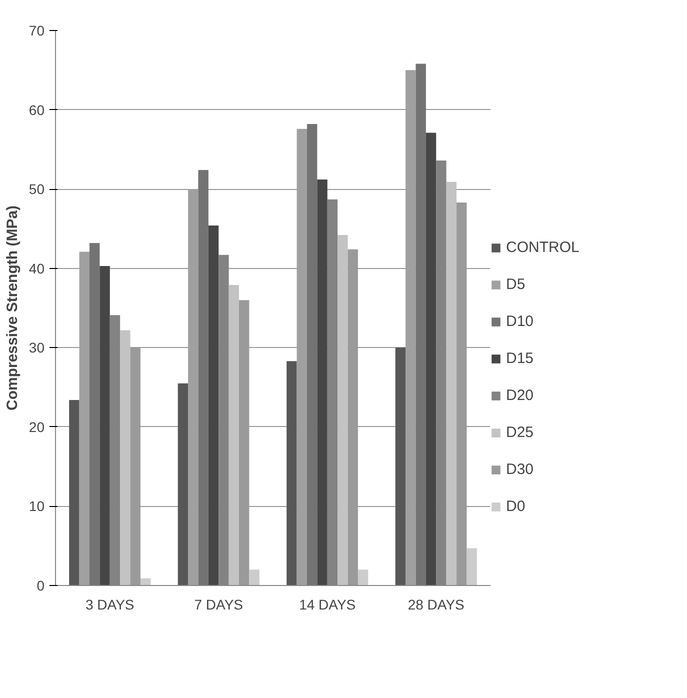  What do you see at coordinates (436, 604) in the screenshot?
I see `x-tick-label: 28 DAYS` at bounding box center [436, 604].